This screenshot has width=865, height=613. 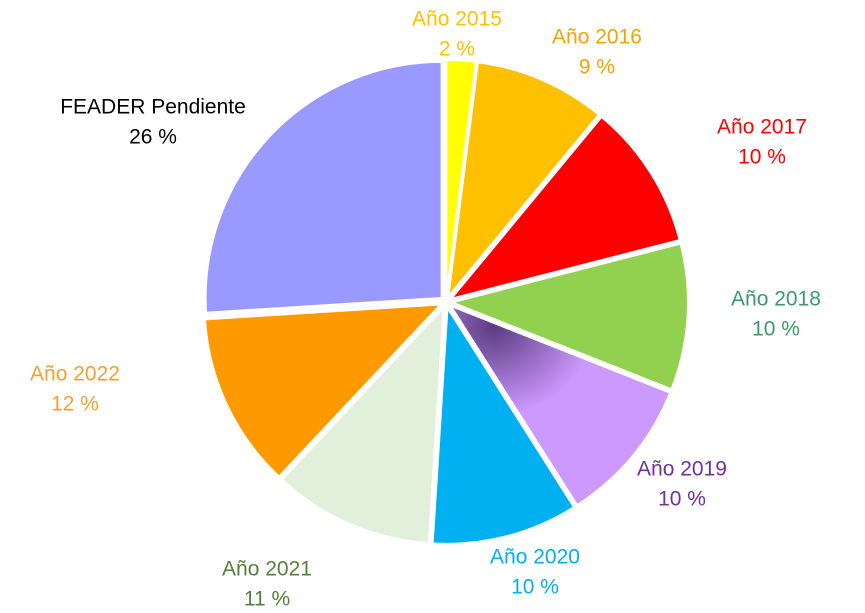 I want to click on slice-value-label: 26 %, so click(x=153, y=137).